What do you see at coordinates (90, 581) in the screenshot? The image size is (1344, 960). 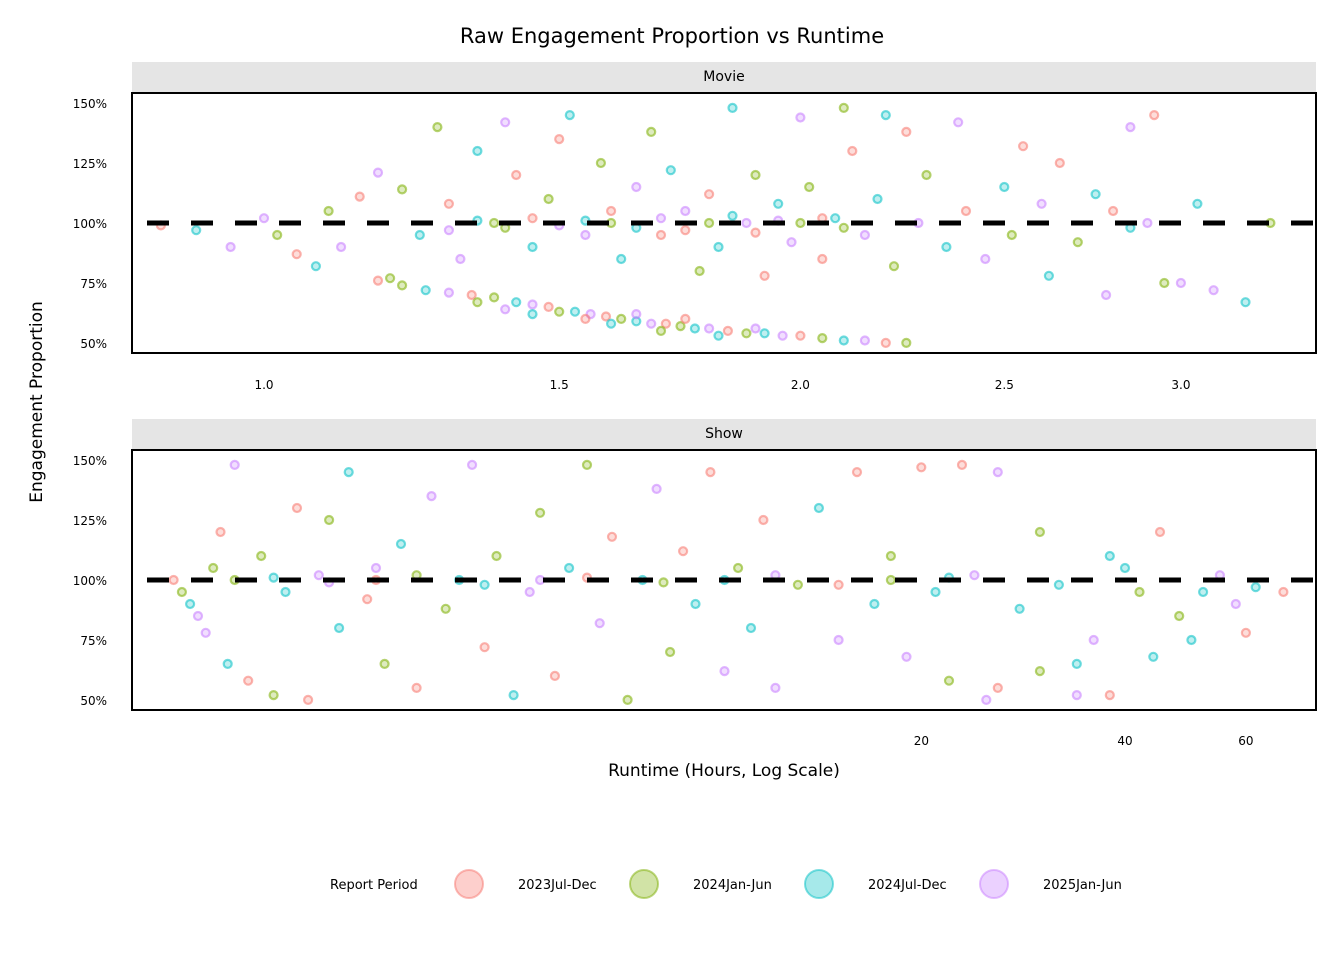 I see `y-tick-label: 100%` at bounding box center [90, 581].